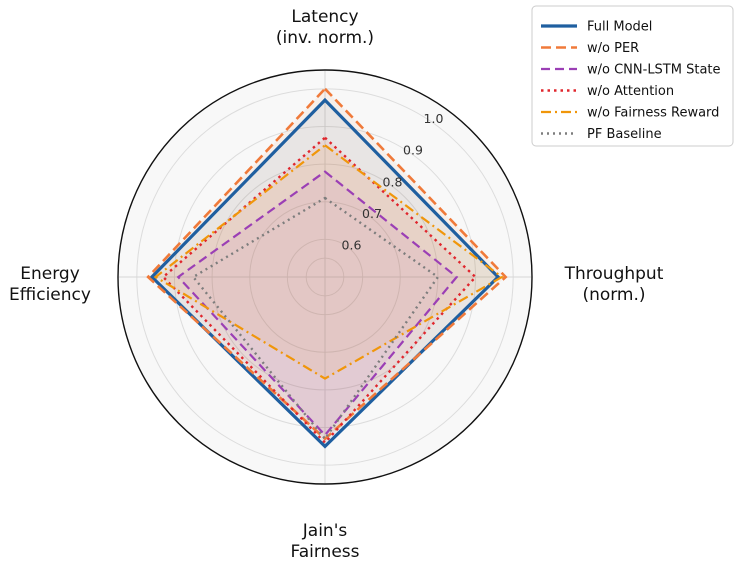 The height and width of the screenshot is (572, 739). What do you see at coordinates (50, 295) in the screenshot?
I see `axis-label-line: Efficiency` at bounding box center [50, 295].